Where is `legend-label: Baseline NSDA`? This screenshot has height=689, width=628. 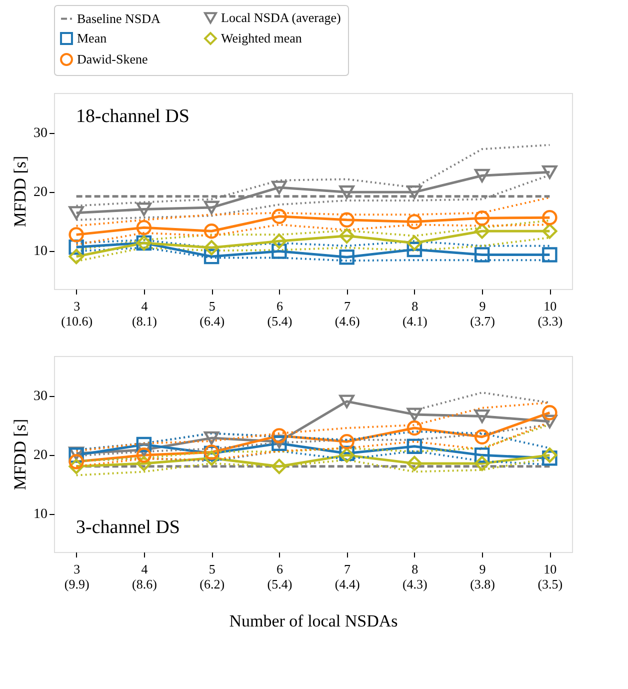
legend-label: Baseline NSDA is located at coordinates (119, 18).